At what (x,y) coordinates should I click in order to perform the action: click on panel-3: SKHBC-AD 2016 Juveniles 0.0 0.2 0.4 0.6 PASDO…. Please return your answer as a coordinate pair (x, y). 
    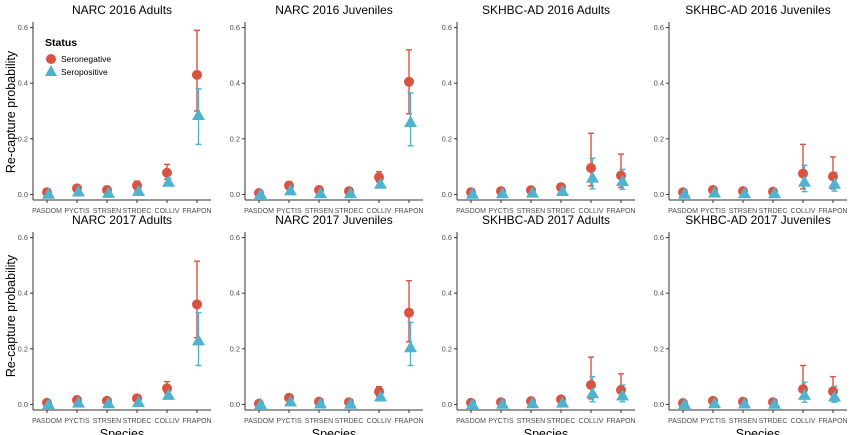
    Looking at the image, I should click on (751, 109).